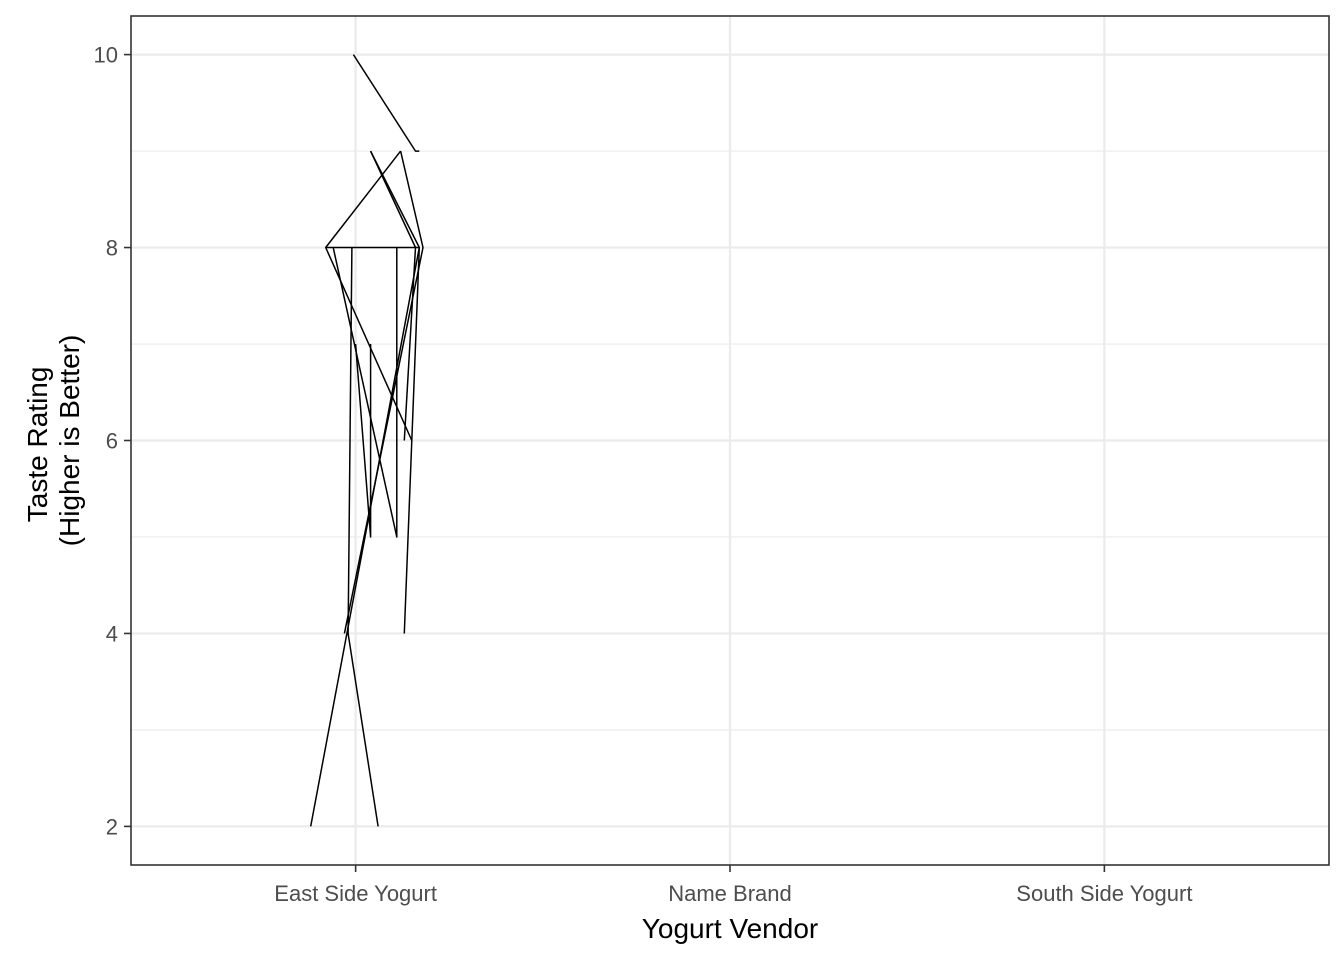 The image size is (1344, 960). What do you see at coordinates (106, 55) in the screenshot?
I see `y-tick-label: 10` at bounding box center [106, 55].